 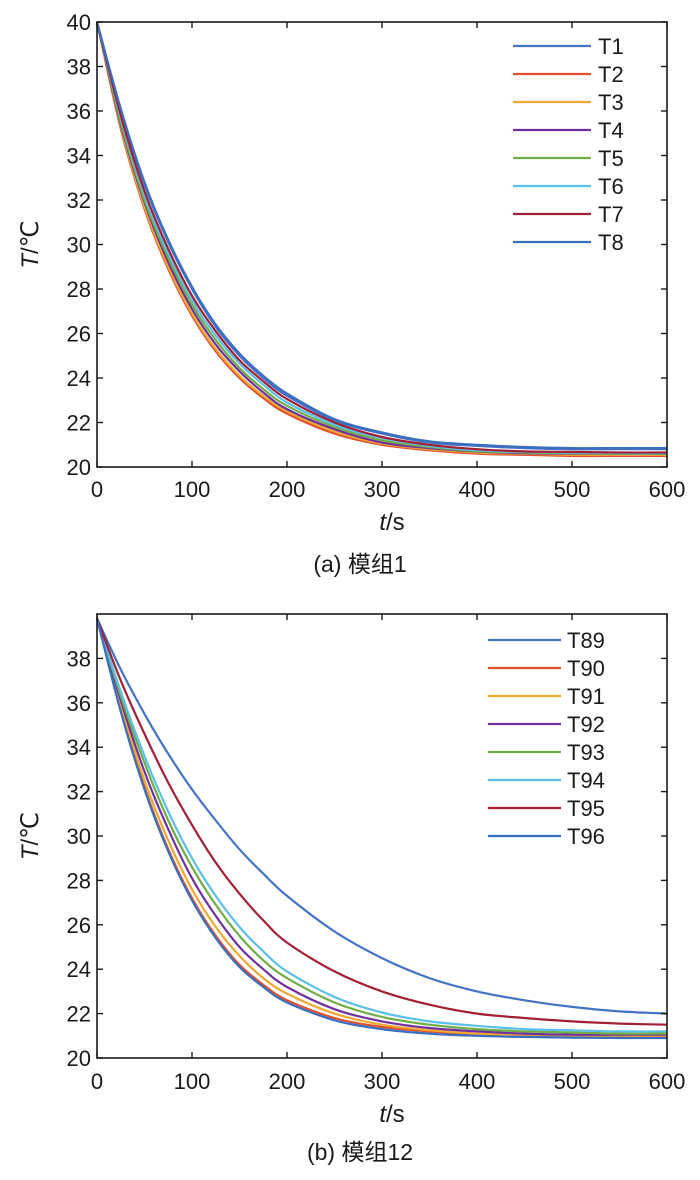 What do you see at coordinates (611, 130) in the screenshot?
I see `legend-label-T4: T4` at bounding box center [611, 130].